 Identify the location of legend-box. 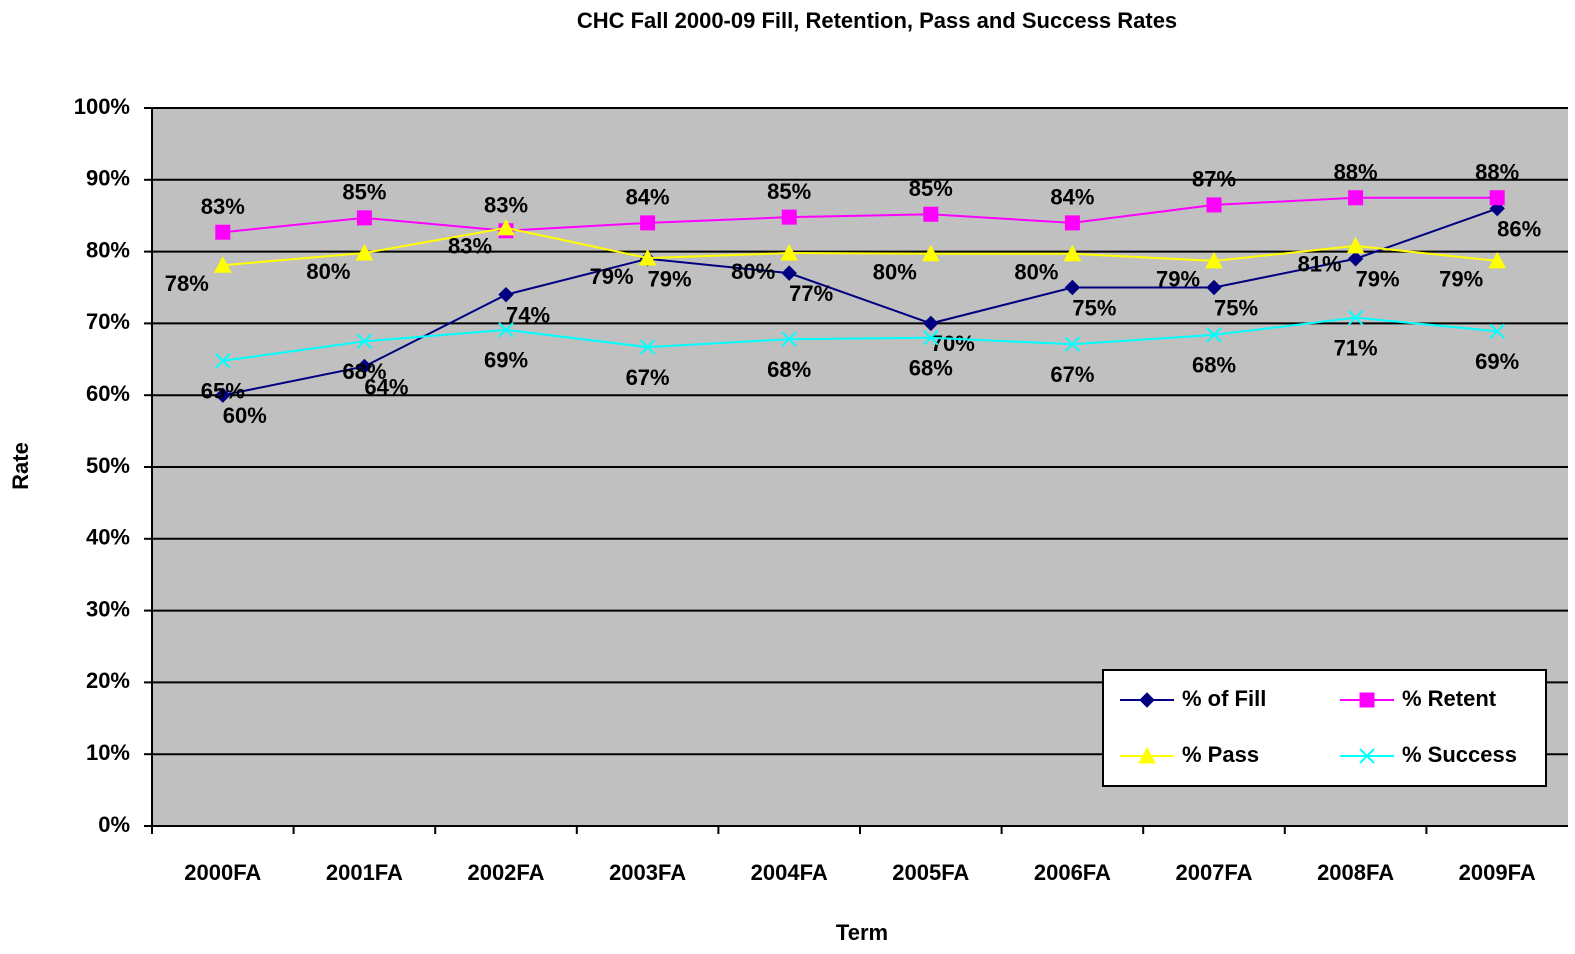
(1324, 728).